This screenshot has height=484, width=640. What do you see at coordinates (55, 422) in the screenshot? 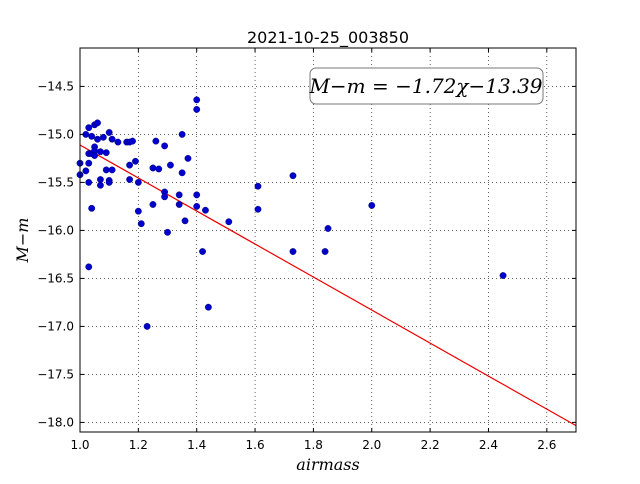
I see `y-tick-label: −18.0` at bounding box center [55, 422].